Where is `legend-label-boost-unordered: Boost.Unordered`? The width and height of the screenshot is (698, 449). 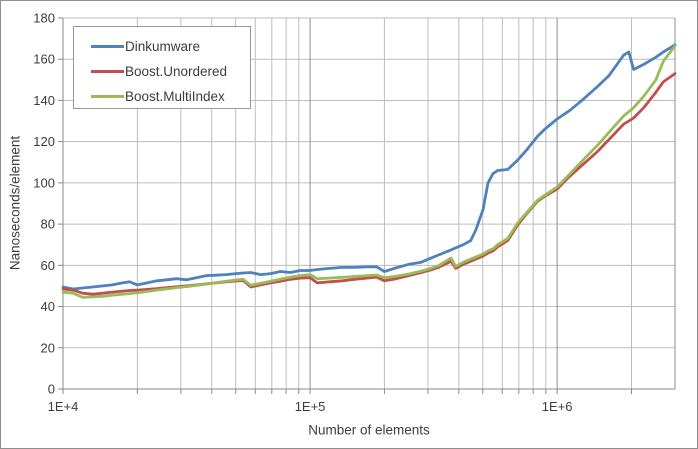
legend-label-boost-unordered: Boost.Unordered is located at coordinates (176, 71).